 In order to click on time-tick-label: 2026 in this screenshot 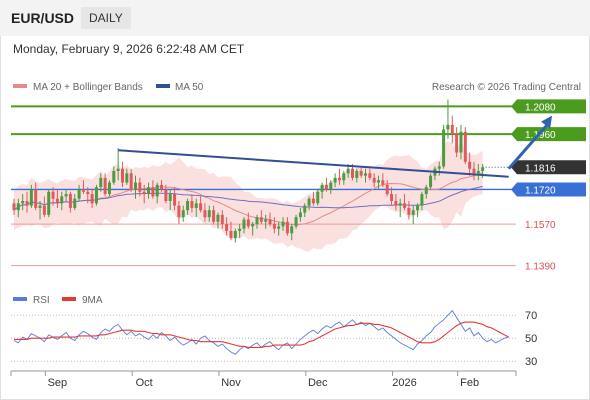, I will do `click(404, 383)`.